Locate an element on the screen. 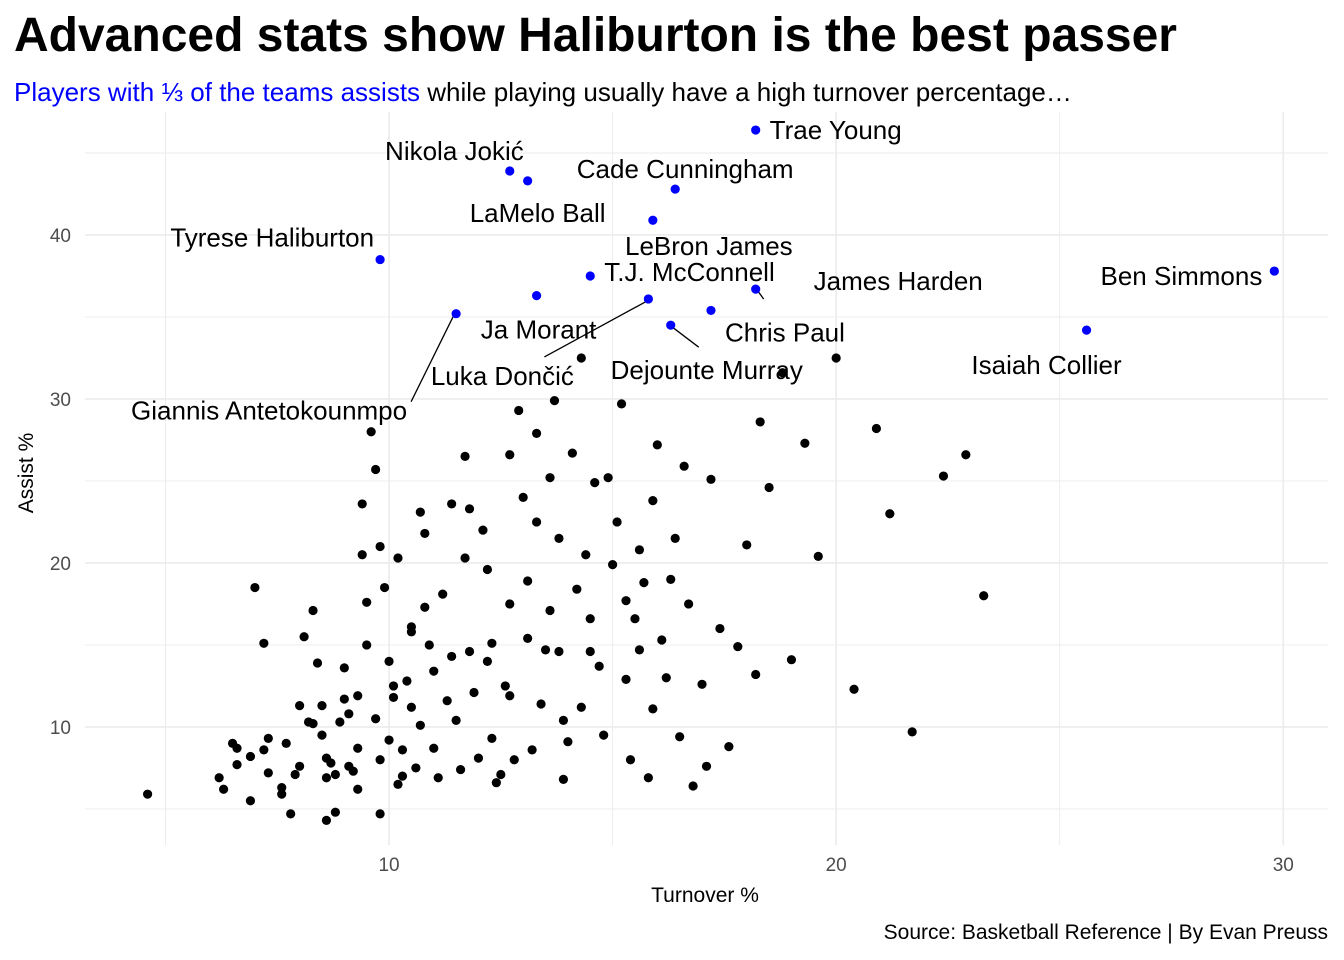 This screenshot has height=960, width=1344. player-label: James Harden is located at coordinates (898, 281).